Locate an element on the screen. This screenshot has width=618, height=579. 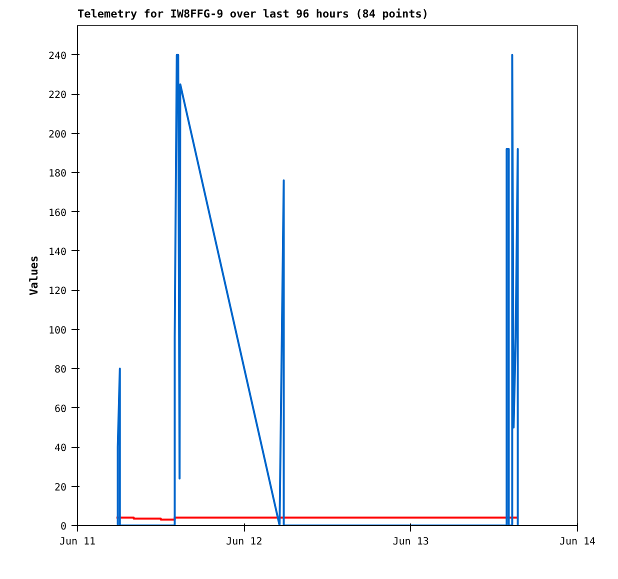
x-tick-label: Jun 13 is located at coordinates (410, 542).